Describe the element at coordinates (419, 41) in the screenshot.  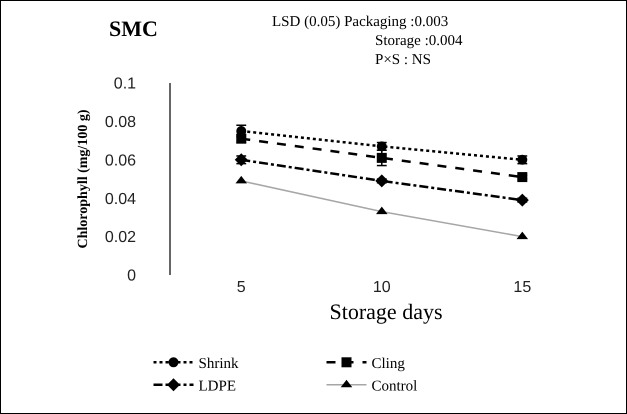
I see `text: Storage :0.004` at that location.